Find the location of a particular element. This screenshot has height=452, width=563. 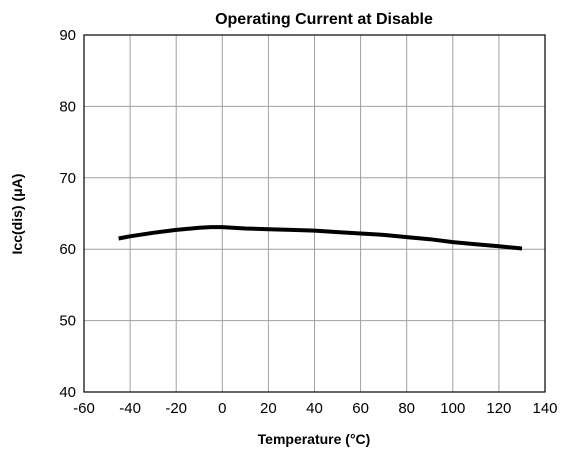

y-tick-label: 90 is located at coordinates (67, 35).